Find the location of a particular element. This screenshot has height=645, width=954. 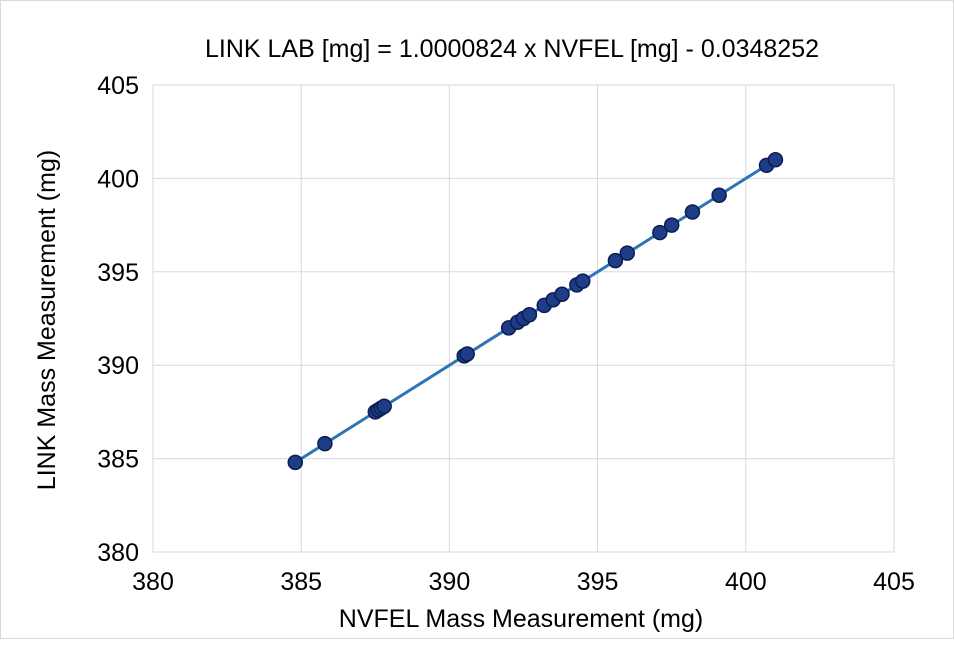

x-tick-label: 385 is located at coordinates (301, 582).